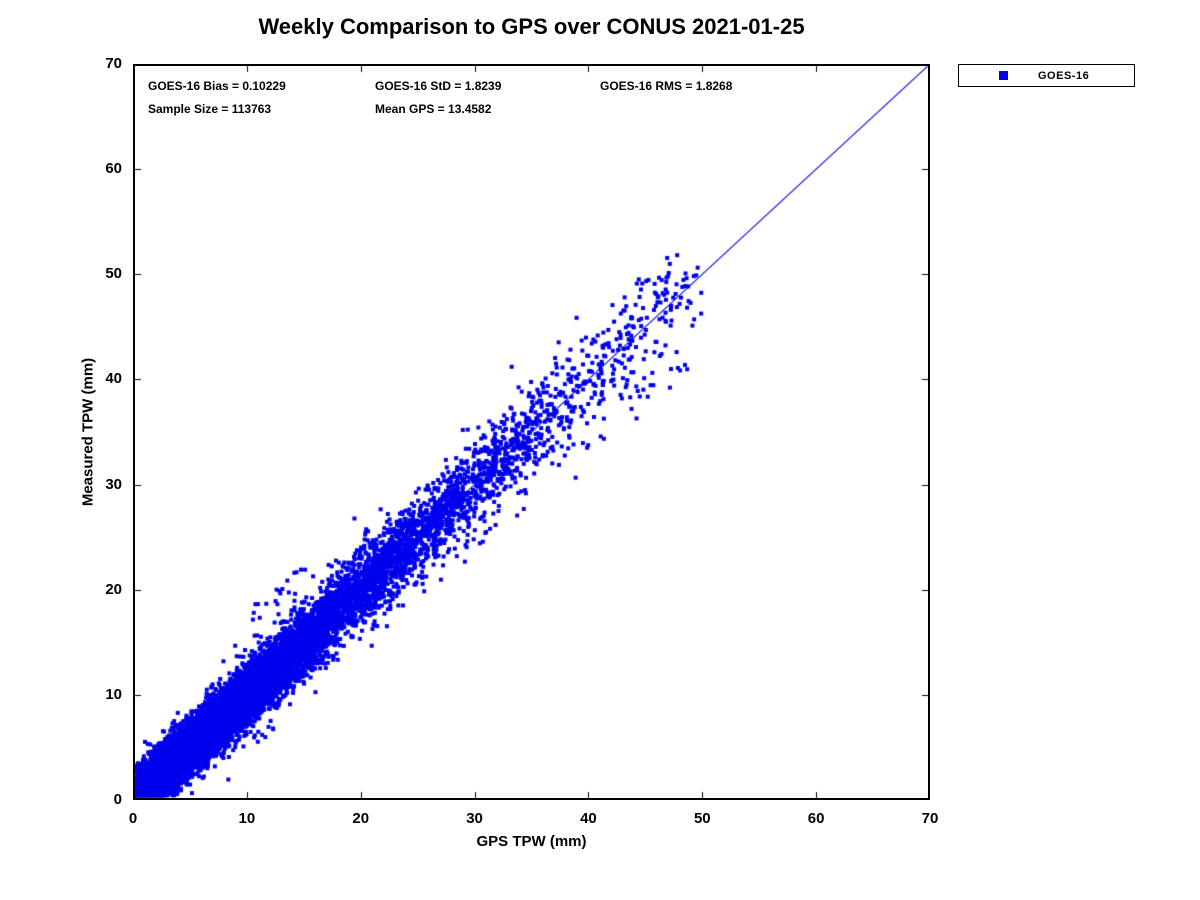 The height and width of the screenshot is (900, 1200). Describe the element at coordinates (88, 432) in the screenshot. I see `y-axis-label: Measured TPW (mm)` at that location.